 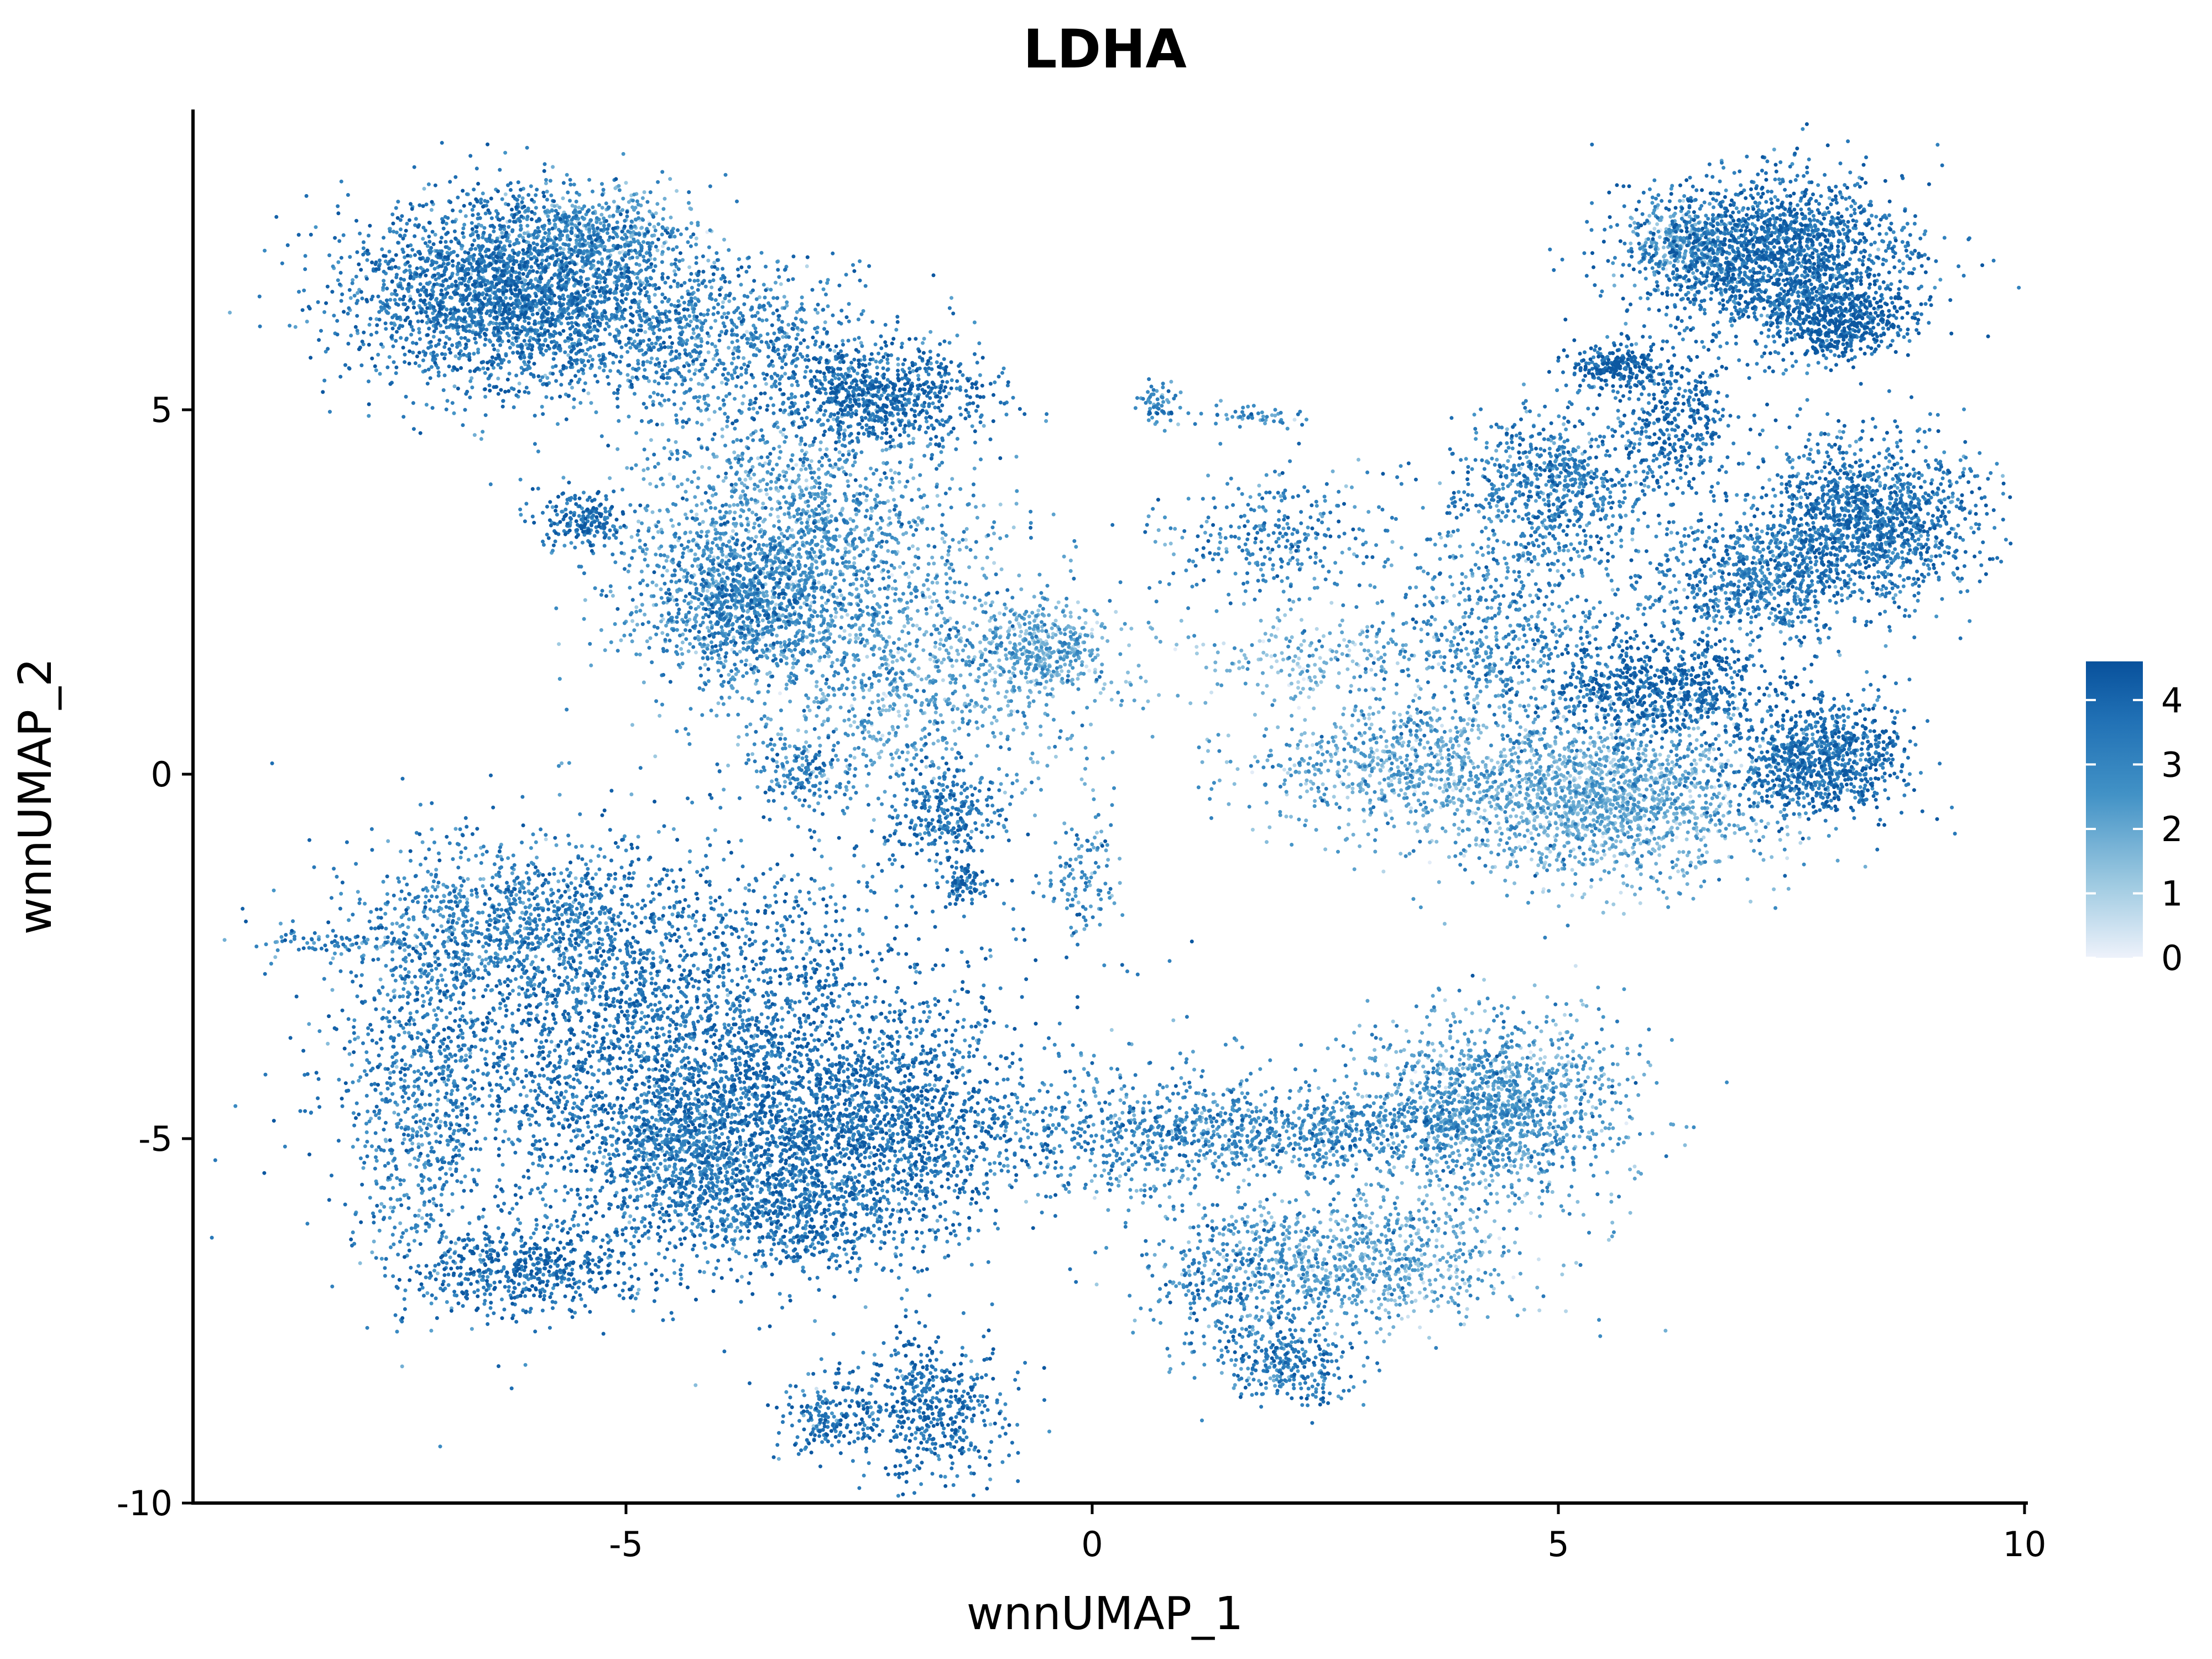 I want to click on y-axis-ticks: -10 -5 0 5, so click(x=155, y=957).